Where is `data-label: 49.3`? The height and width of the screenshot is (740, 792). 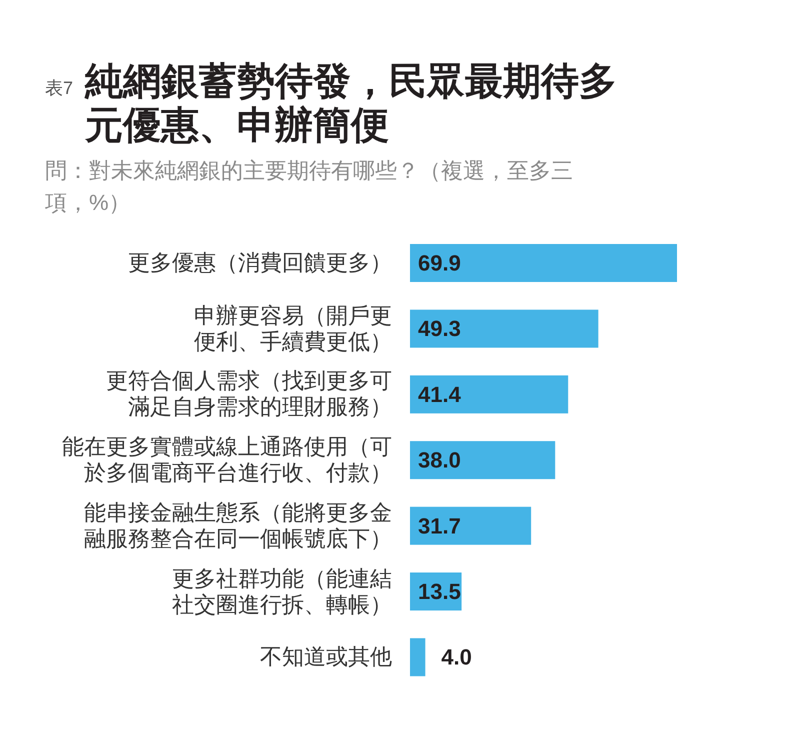
data-label: 49.3 is located at coordinates (439, 329).